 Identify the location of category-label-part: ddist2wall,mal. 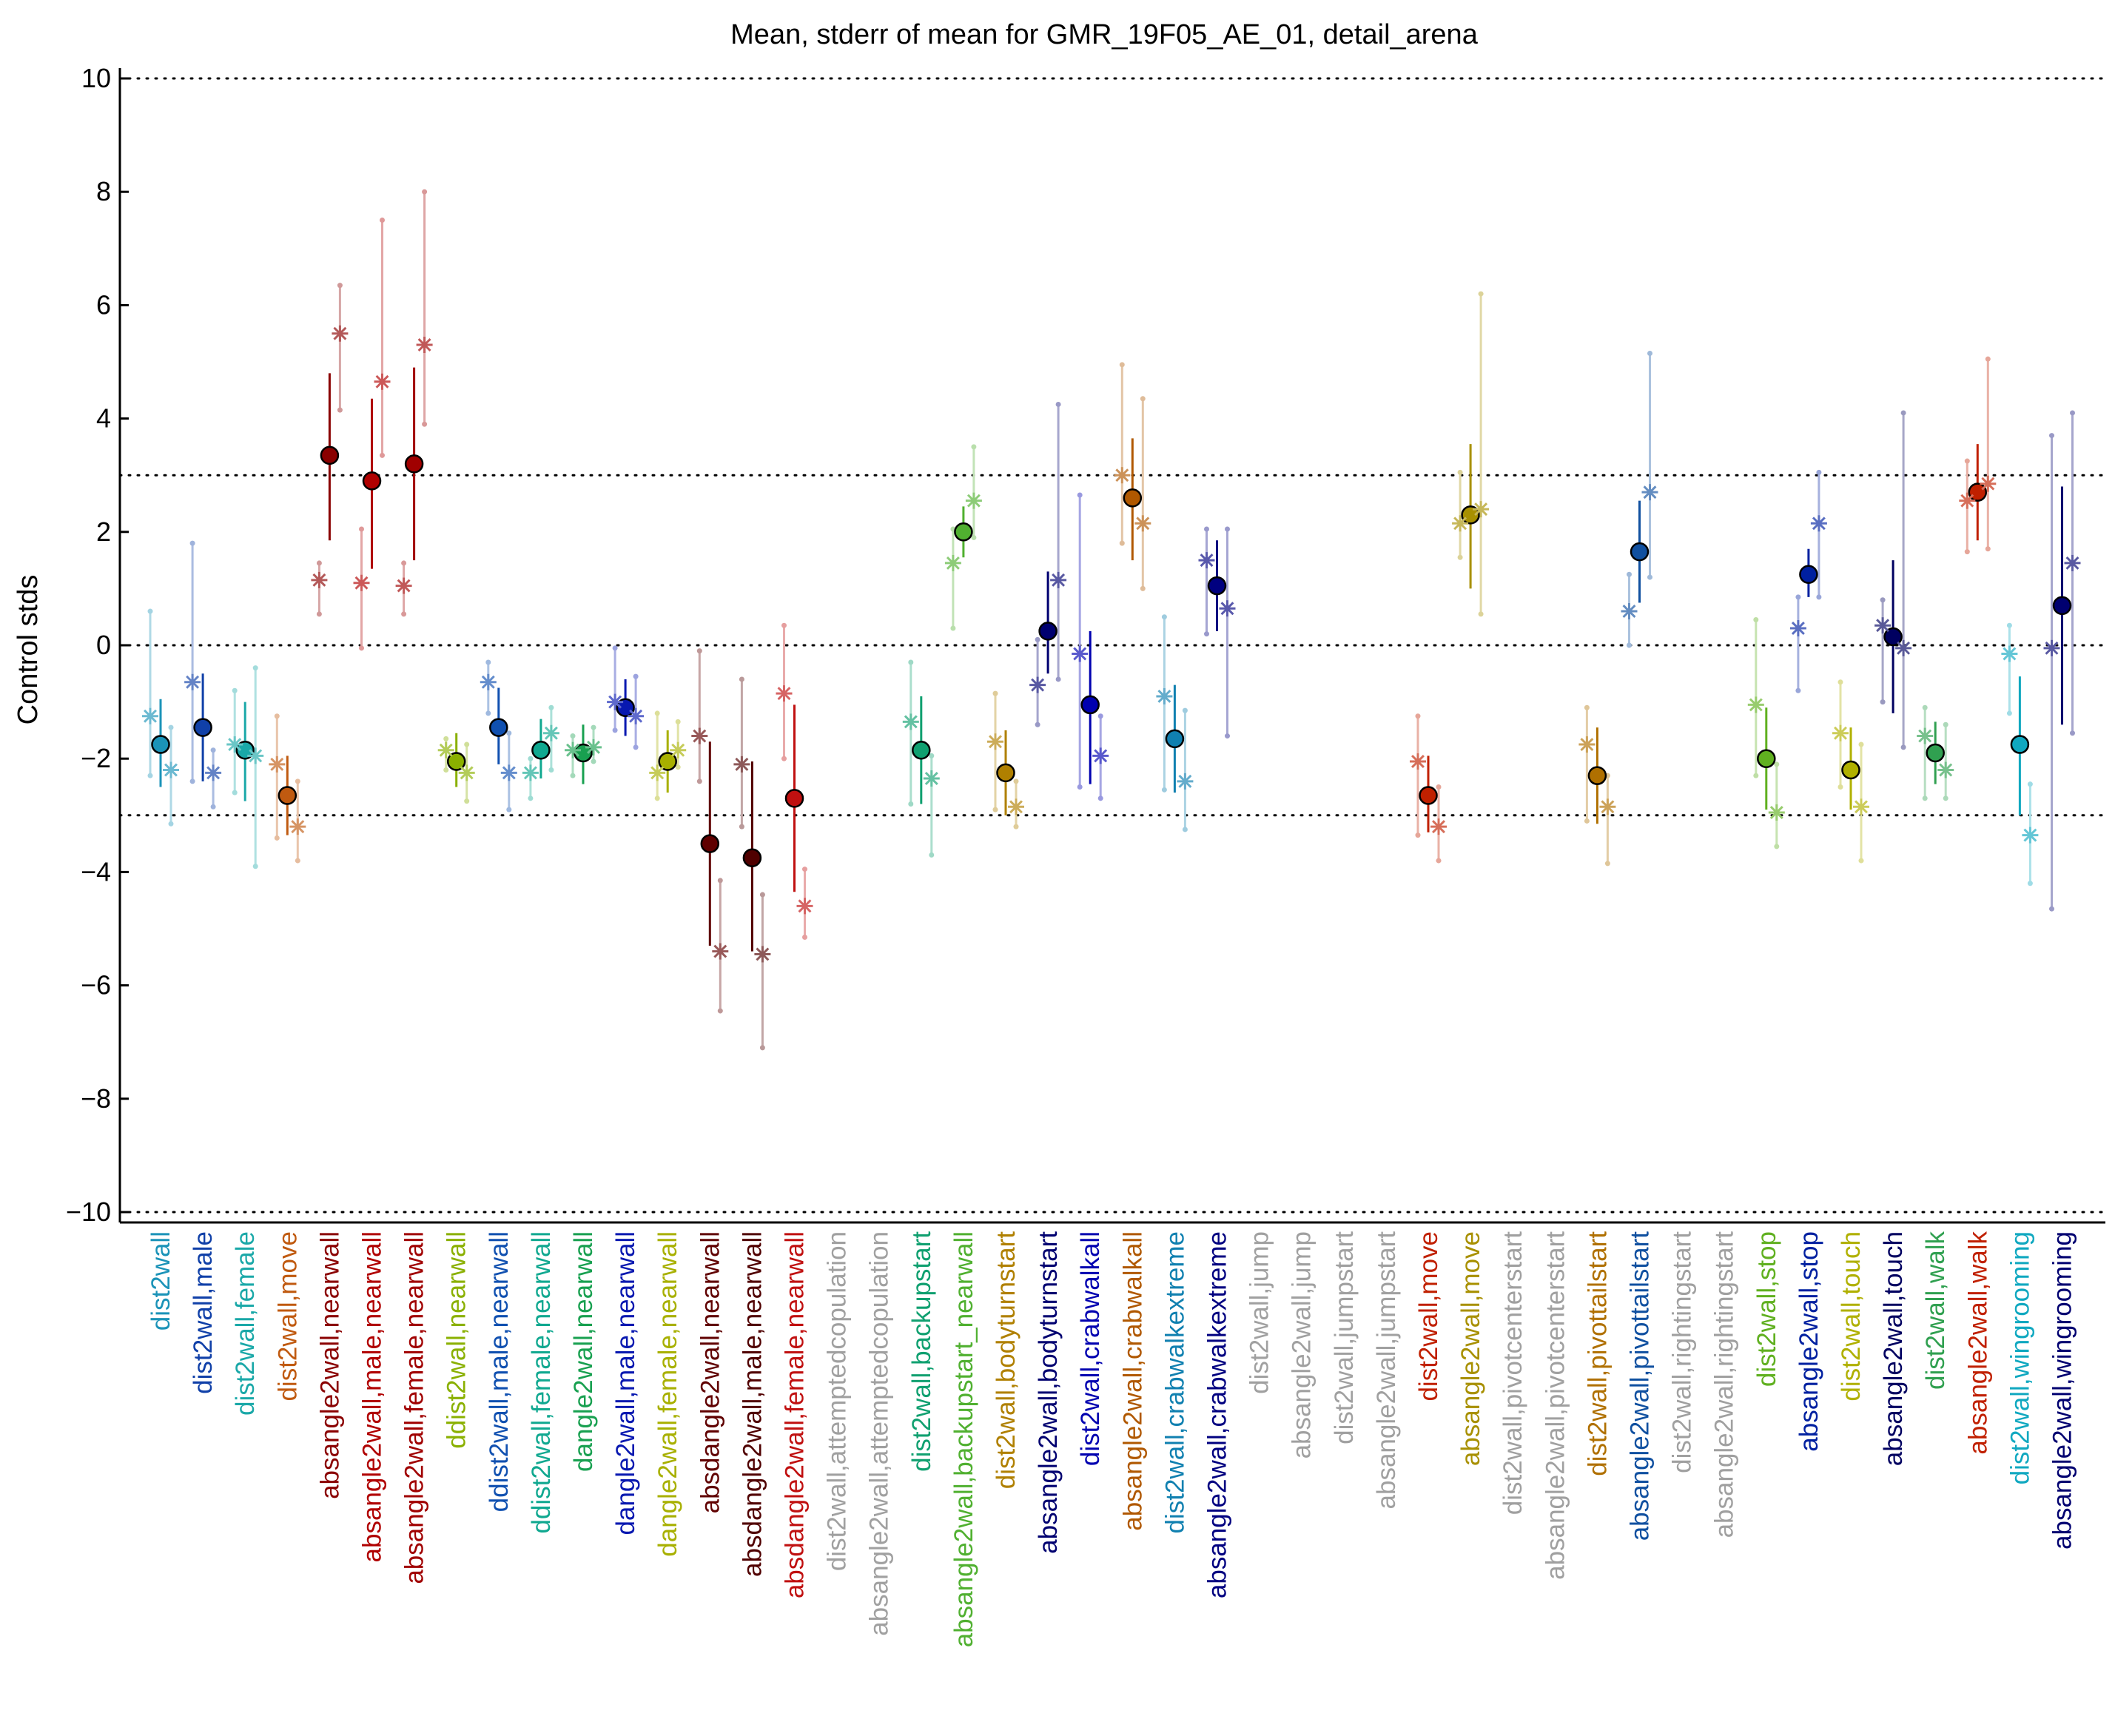
(499, 1432).